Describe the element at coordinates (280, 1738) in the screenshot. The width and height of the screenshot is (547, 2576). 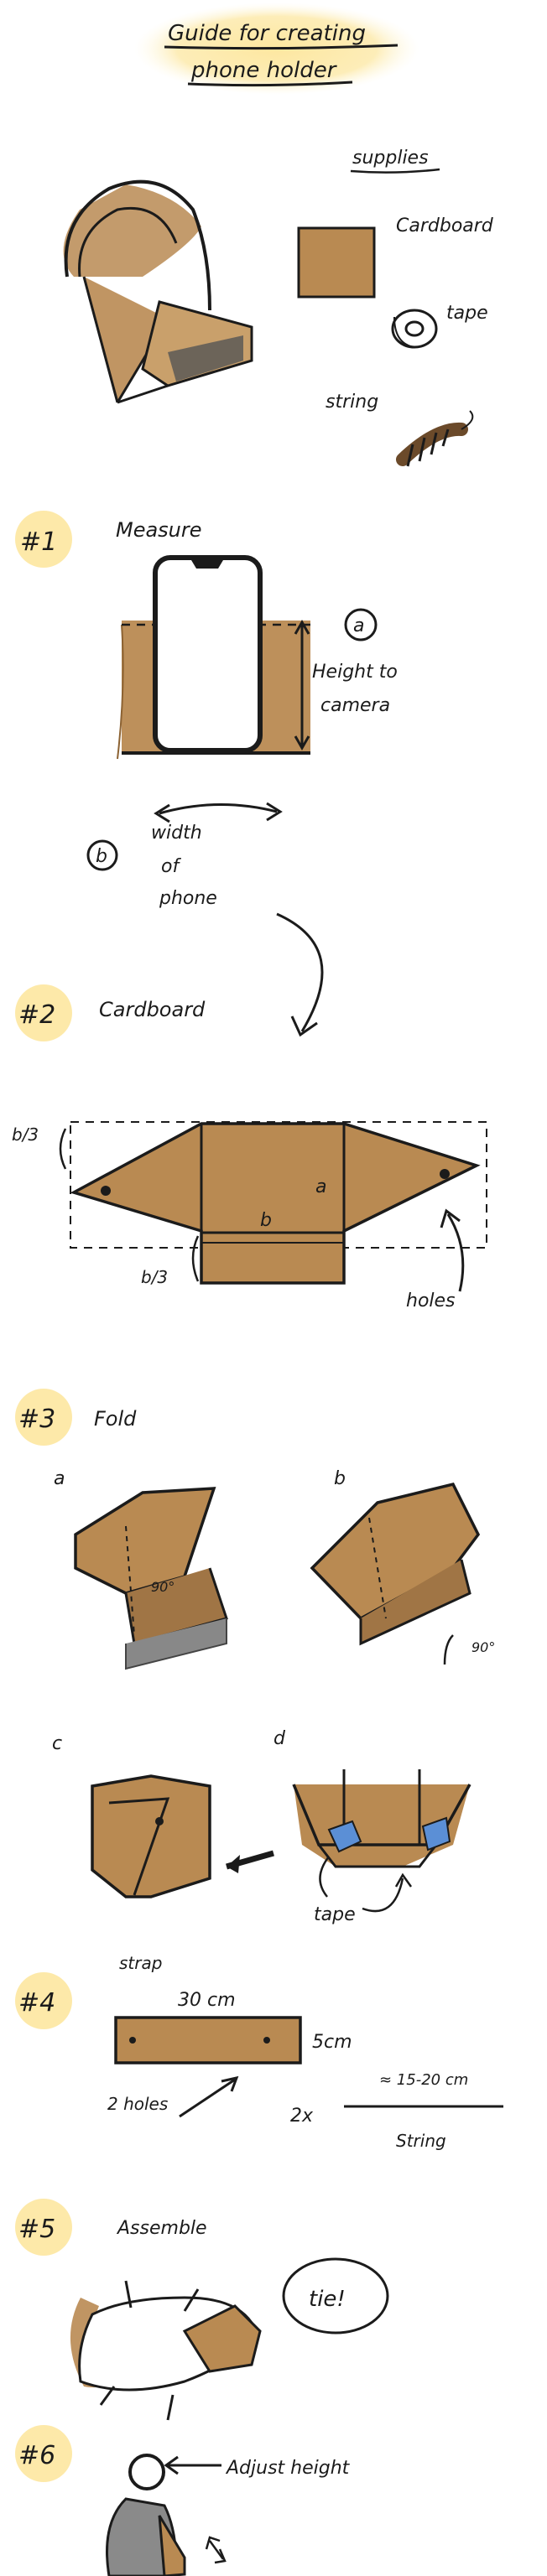
I see `fold-sub-d: d` at that location.